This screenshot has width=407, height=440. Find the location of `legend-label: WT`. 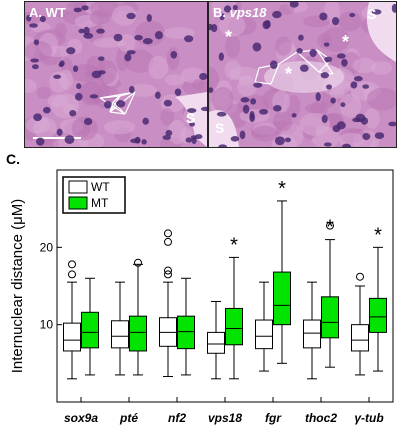

legend-label: WT is located at coordinates (100, 187).